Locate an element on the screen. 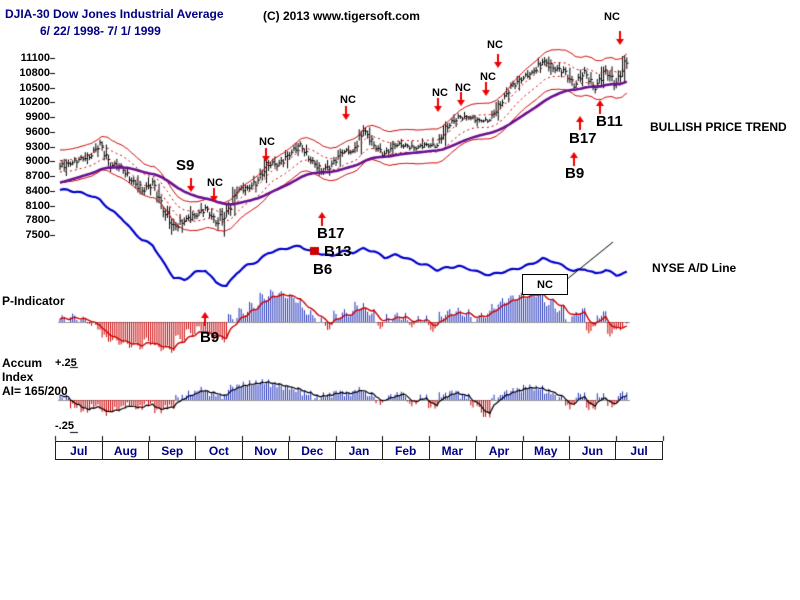 This screenshot has width=800, height=600. month-cell: Nov is located at coordinates (266, 450).